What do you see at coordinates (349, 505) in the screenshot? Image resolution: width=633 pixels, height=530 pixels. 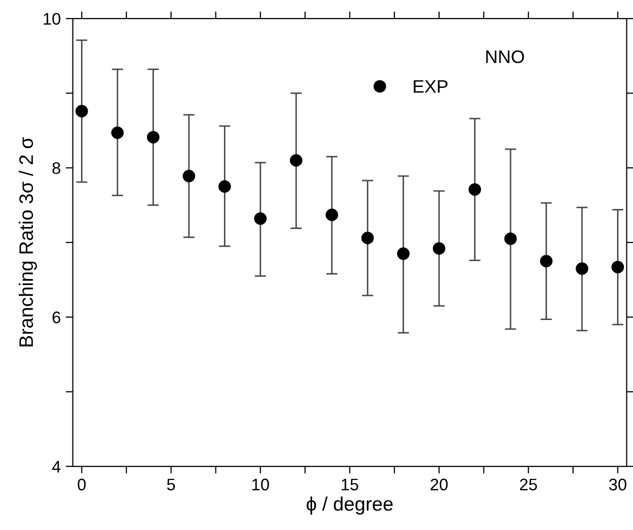 I see `x-axis-title: ϕ / degree` at bounding box center [349, 505].